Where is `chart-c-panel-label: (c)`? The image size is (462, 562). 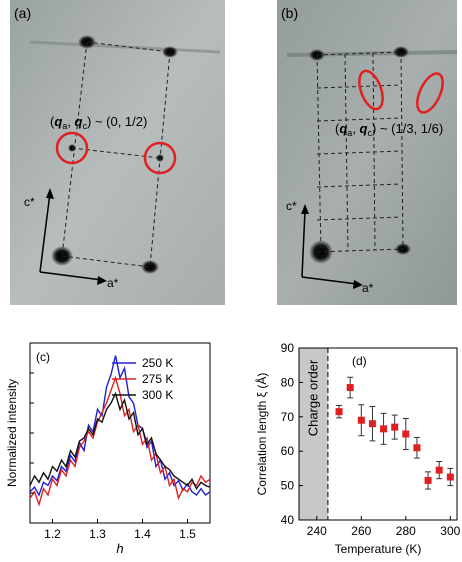 chart-c-panel-label: (c) is located at coordinates (43, 357).